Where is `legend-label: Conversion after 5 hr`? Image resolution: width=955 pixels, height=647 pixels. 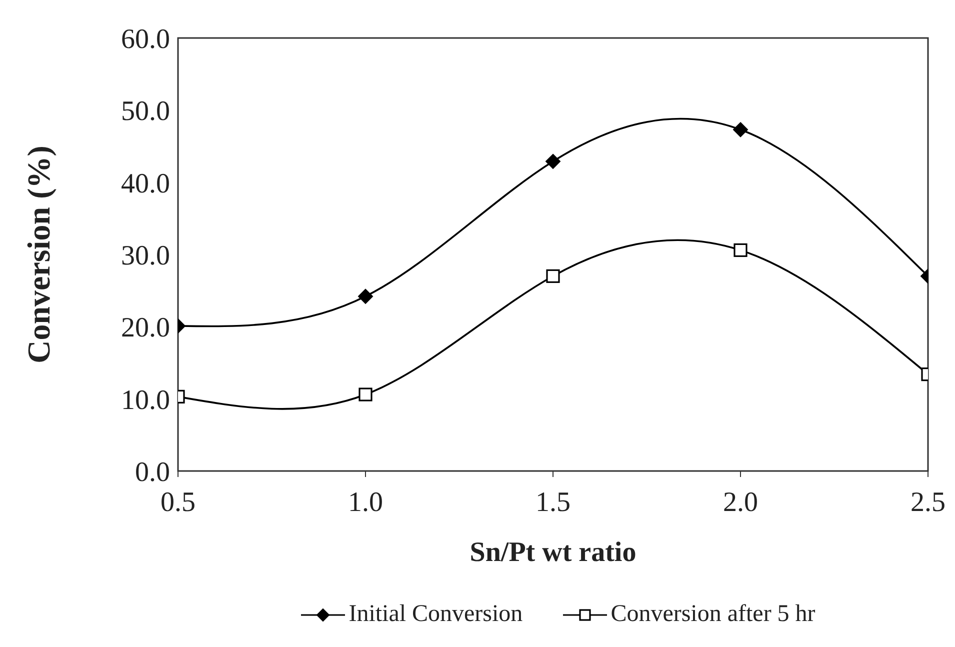
legend-label: Conversion after 5 hr is located at coordinates (713, 614).